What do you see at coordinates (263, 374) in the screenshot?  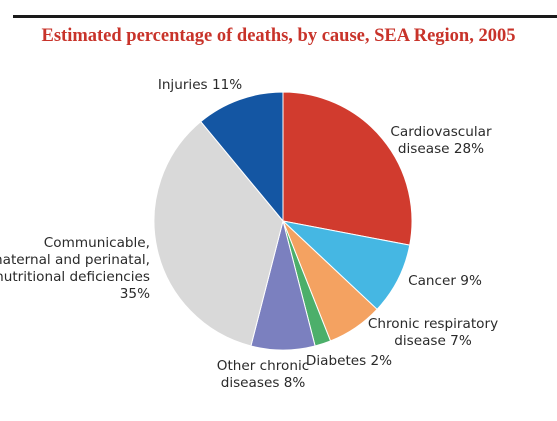 I see `slice-label-5: Other chronic diseases 8%` at bounding box center [263, 374].